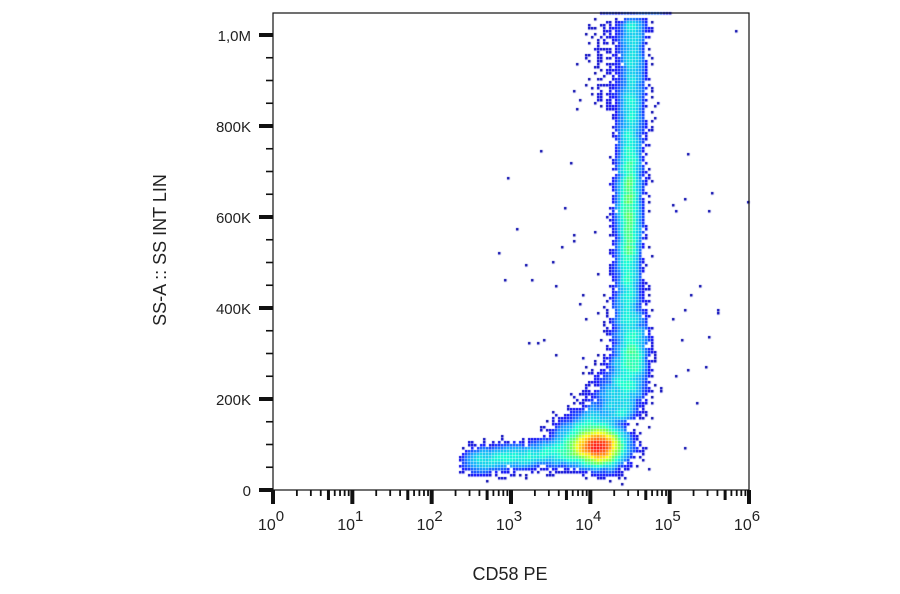 Image resolution: width=900 pixels, height=594 pixels. What do you see at coordinates (234, 36) in the screenshot?
I see `y-tick-label: 1,0M` at bounding box center [234, 36].